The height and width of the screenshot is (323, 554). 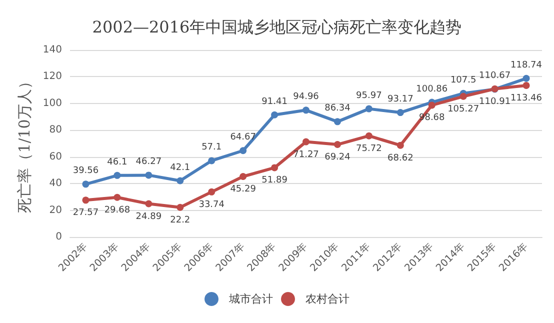 I want to click on data-label: 57.1, so click(x=212, y=147).